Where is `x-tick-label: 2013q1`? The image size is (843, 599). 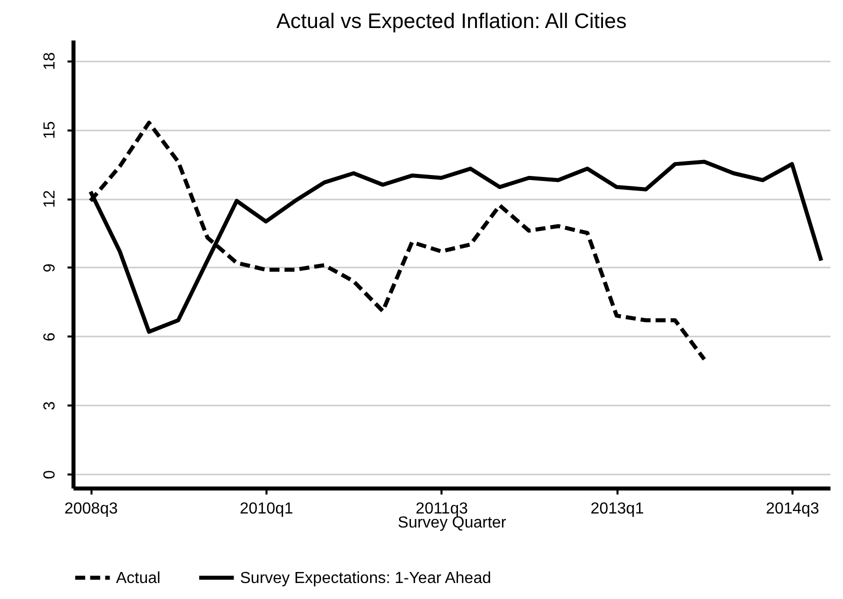 x-tick-label: 2013q1 is located at coordinates (617, 509).